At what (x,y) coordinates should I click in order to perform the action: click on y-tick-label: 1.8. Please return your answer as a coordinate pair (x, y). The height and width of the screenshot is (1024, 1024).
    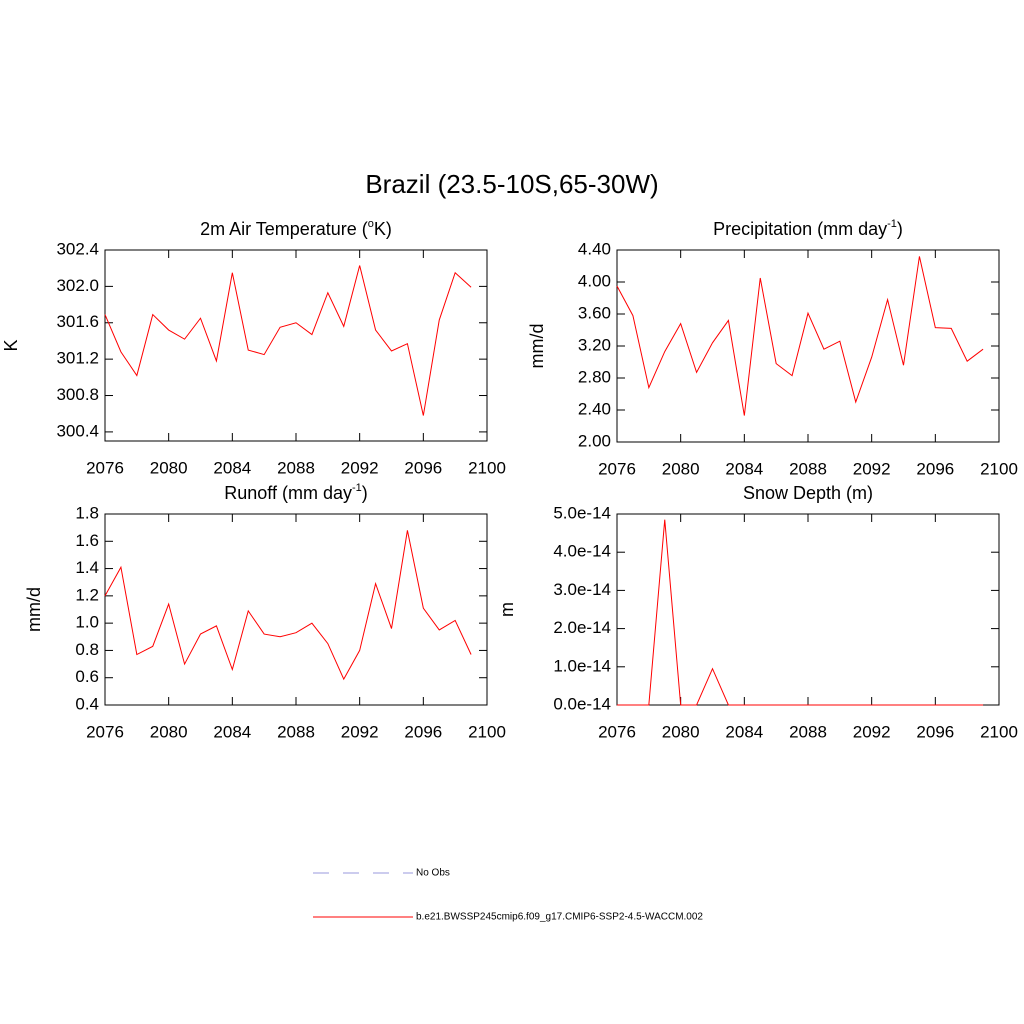
    Looking at the image, I should click on (87, 512).